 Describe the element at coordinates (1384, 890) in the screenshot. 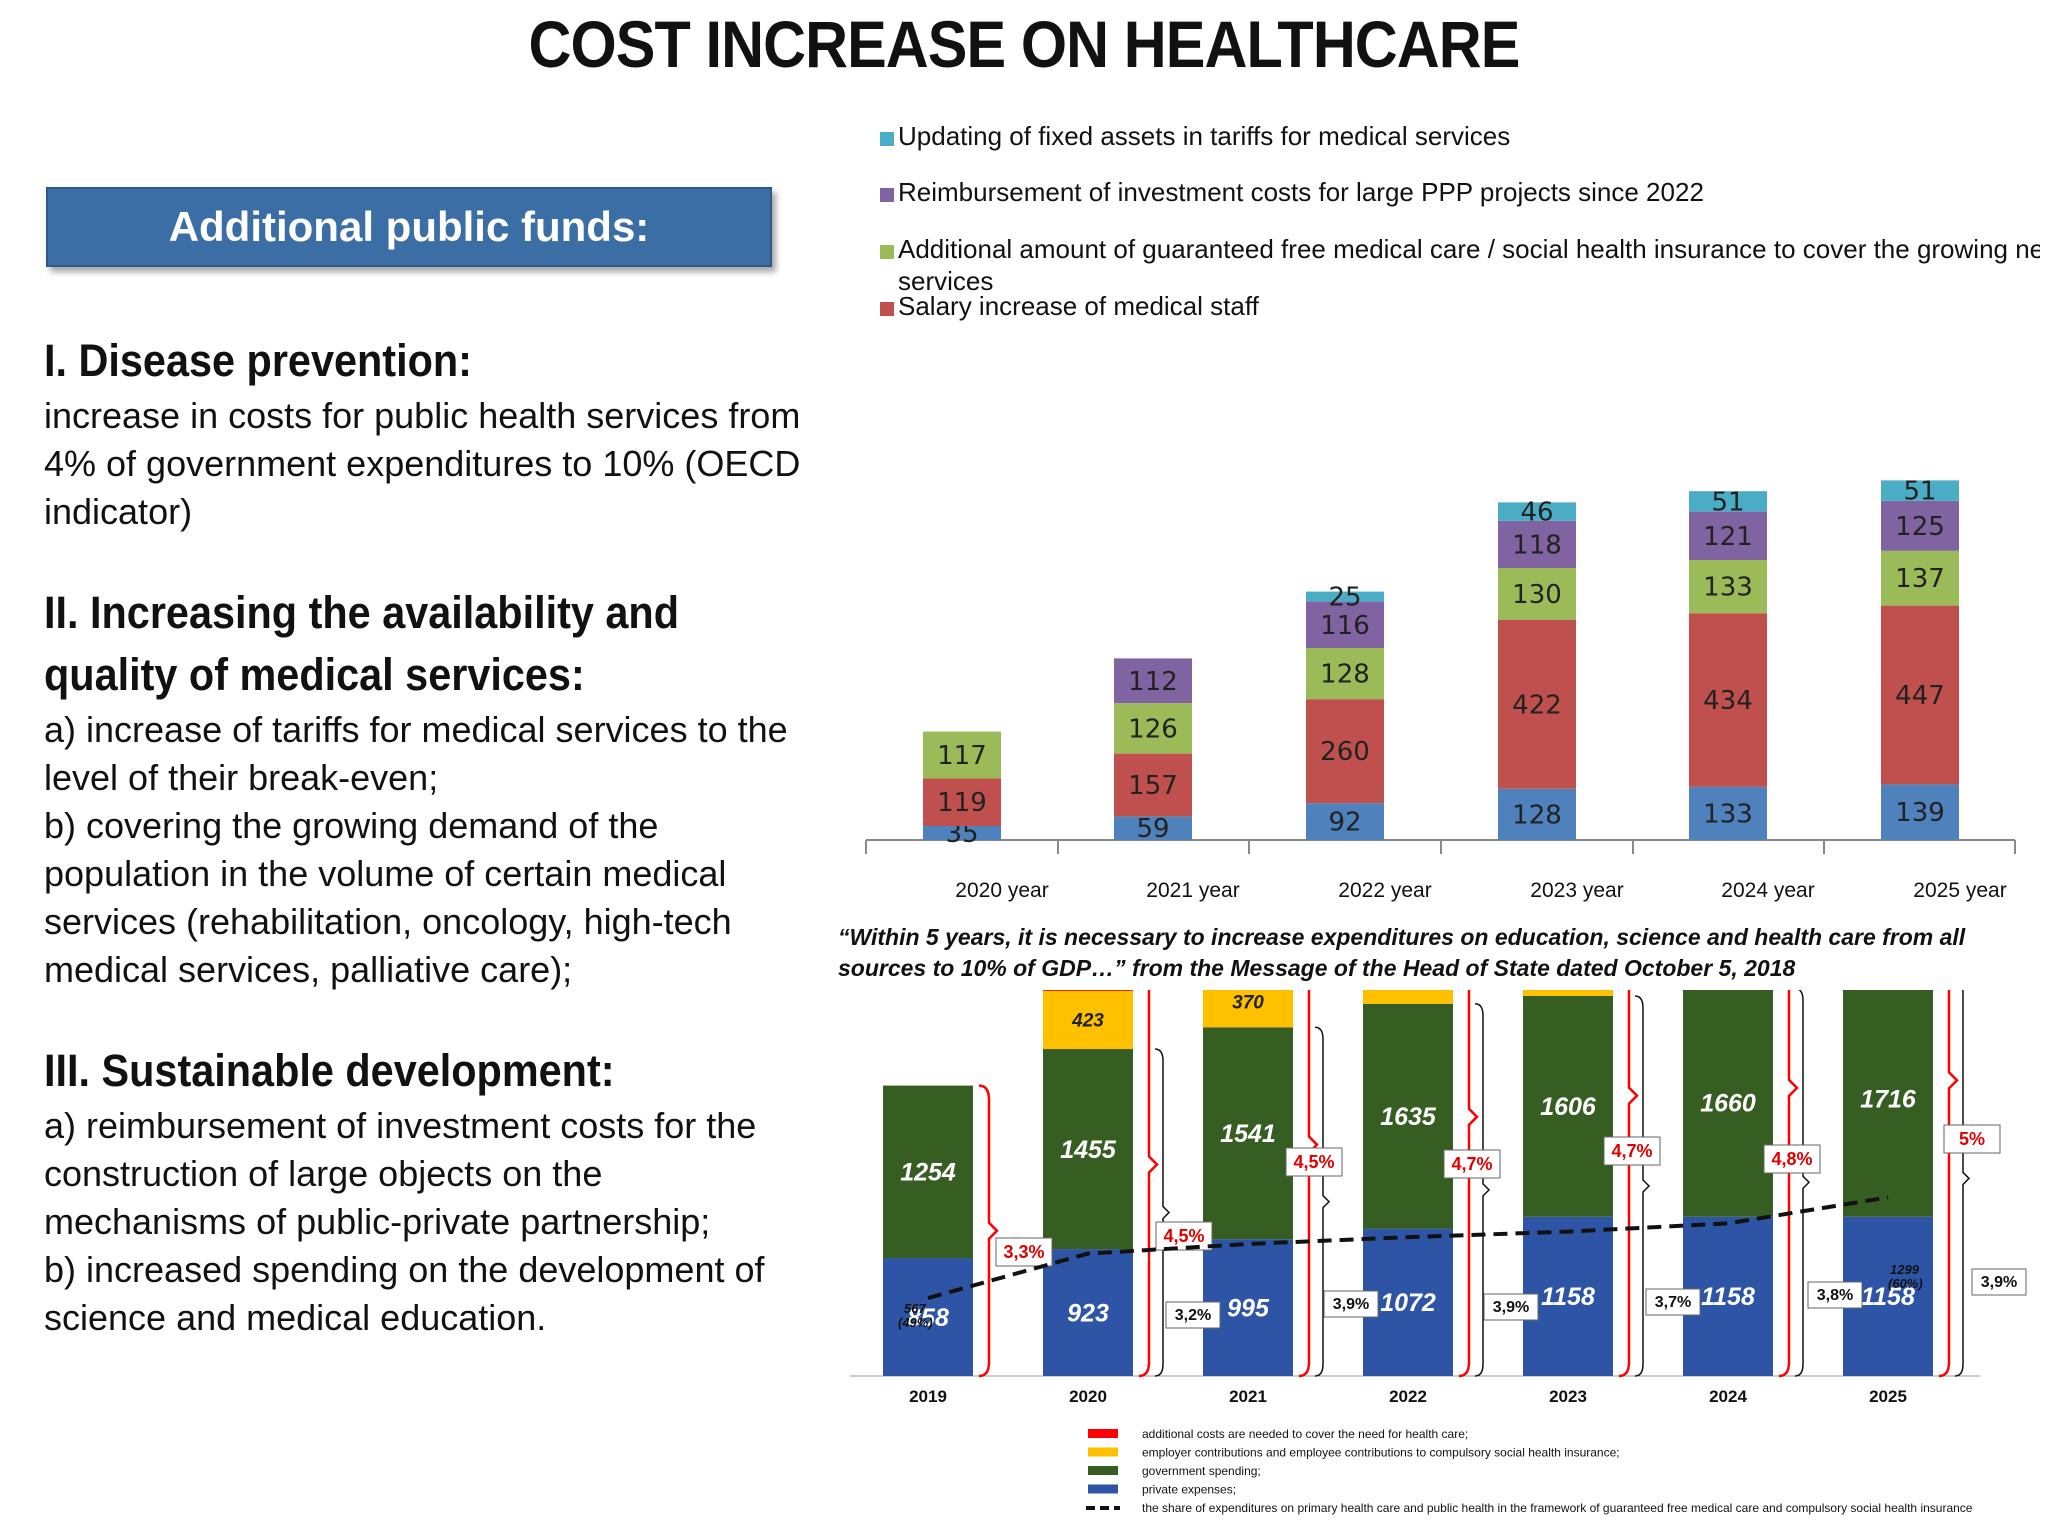

I see `x-tick-label: 2022 year` at that location.